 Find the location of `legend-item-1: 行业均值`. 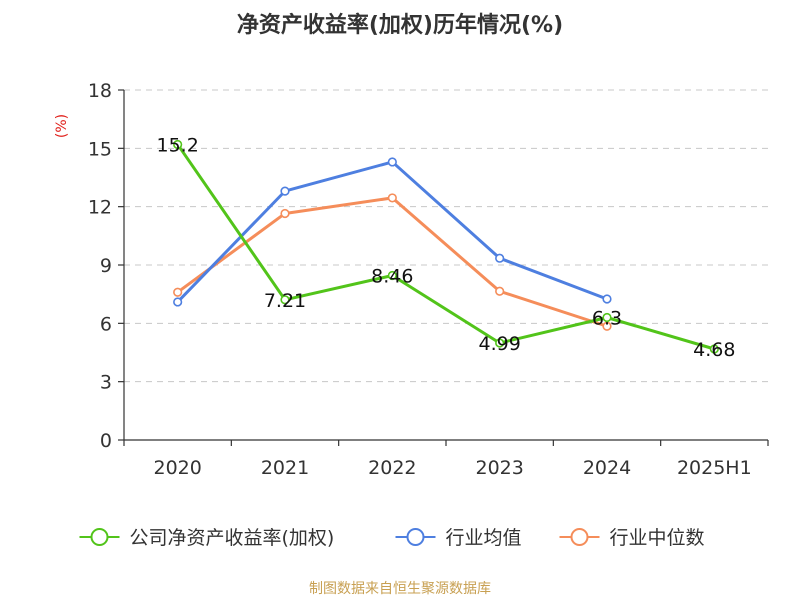

legend-item-1: 行业均值 is located at coordinates (458, 538).